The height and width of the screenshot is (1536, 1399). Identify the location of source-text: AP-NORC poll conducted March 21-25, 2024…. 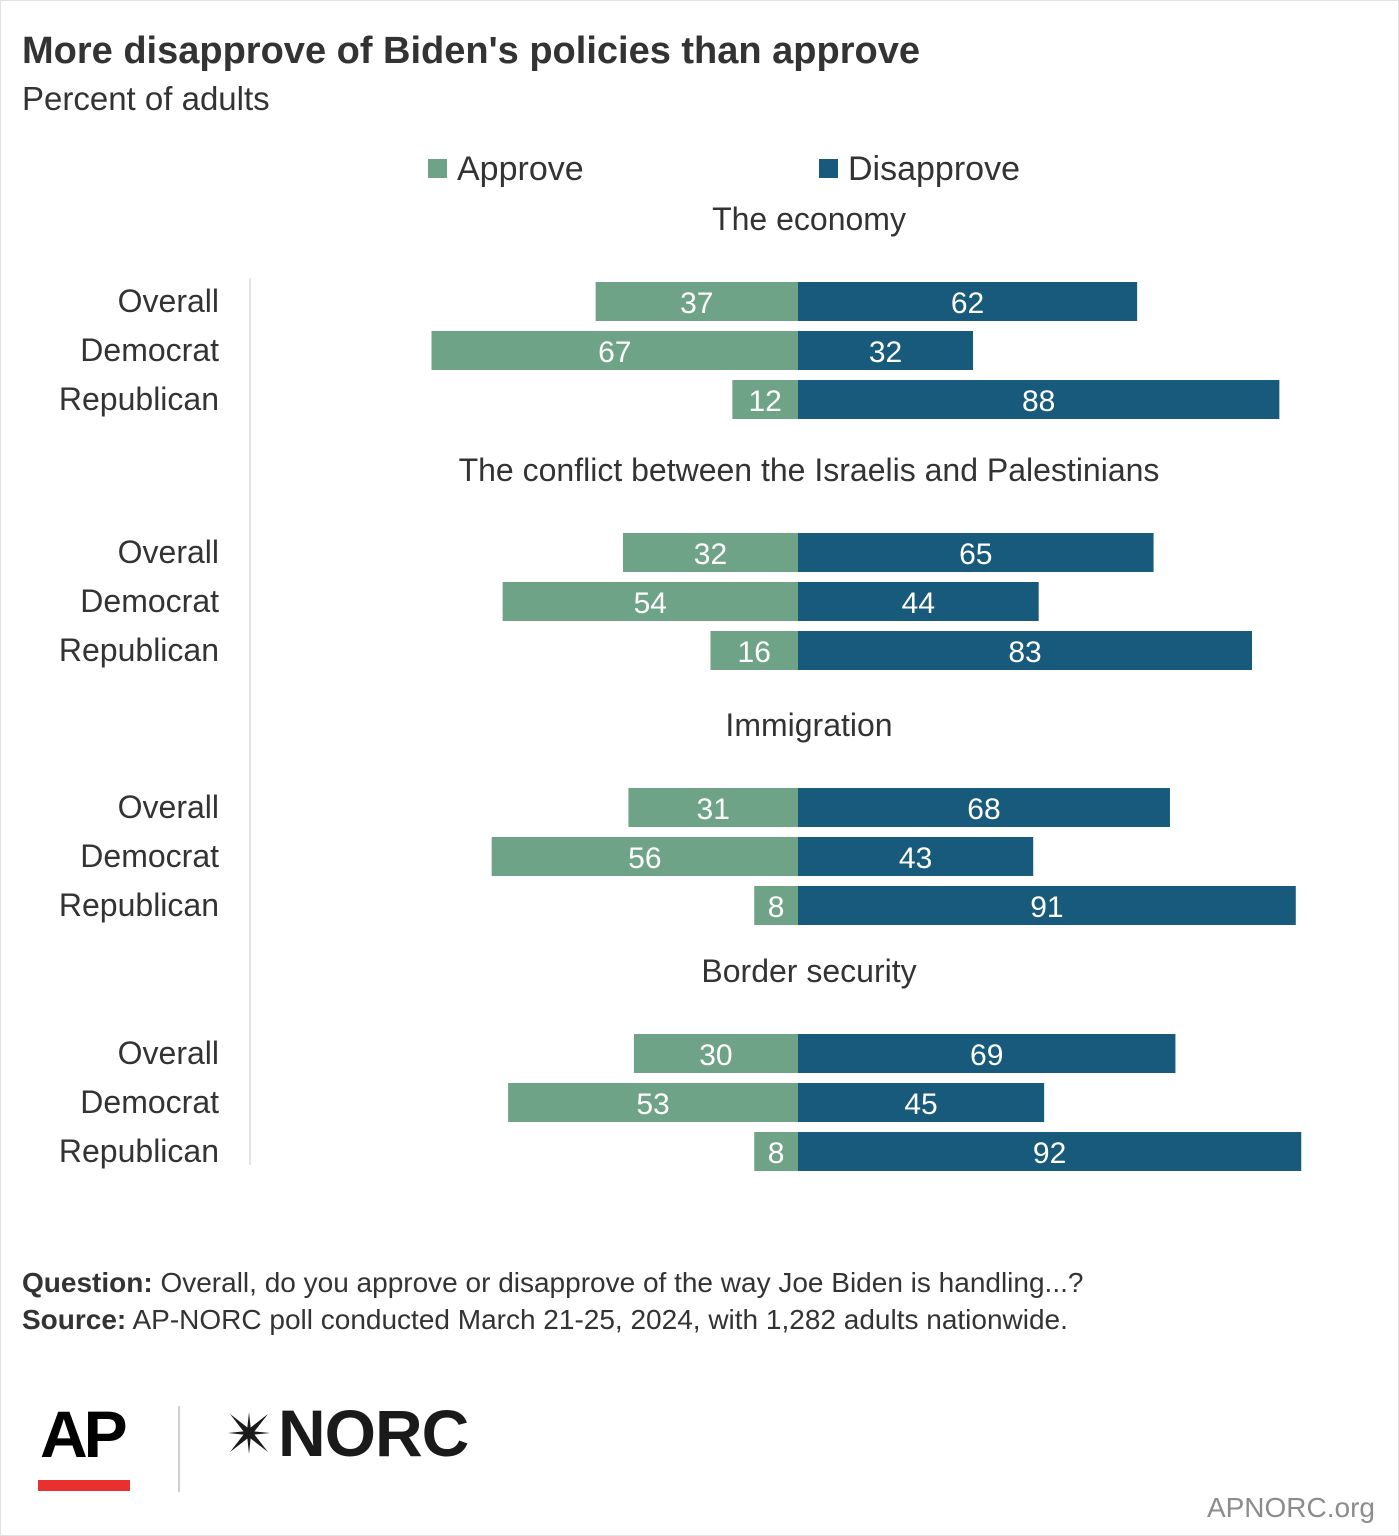
(597, 1319).